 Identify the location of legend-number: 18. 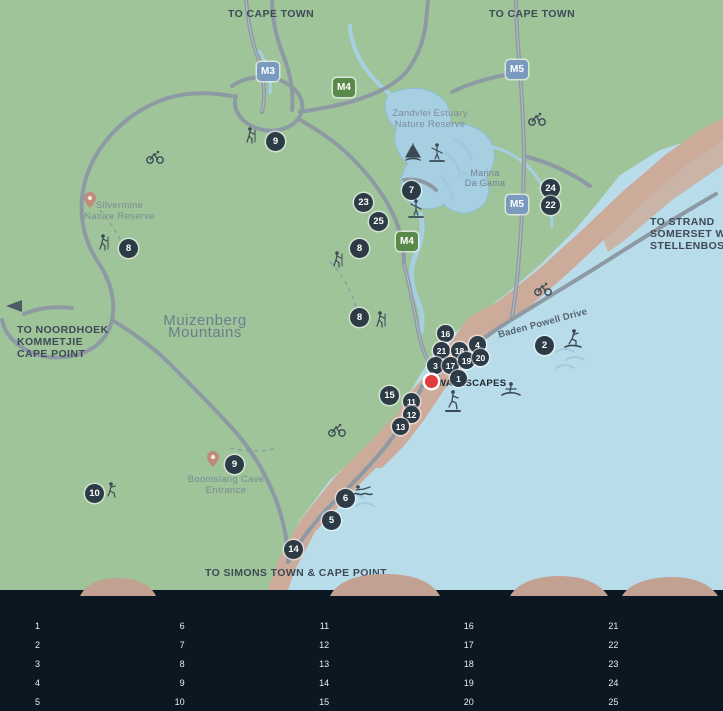
(468, 663).